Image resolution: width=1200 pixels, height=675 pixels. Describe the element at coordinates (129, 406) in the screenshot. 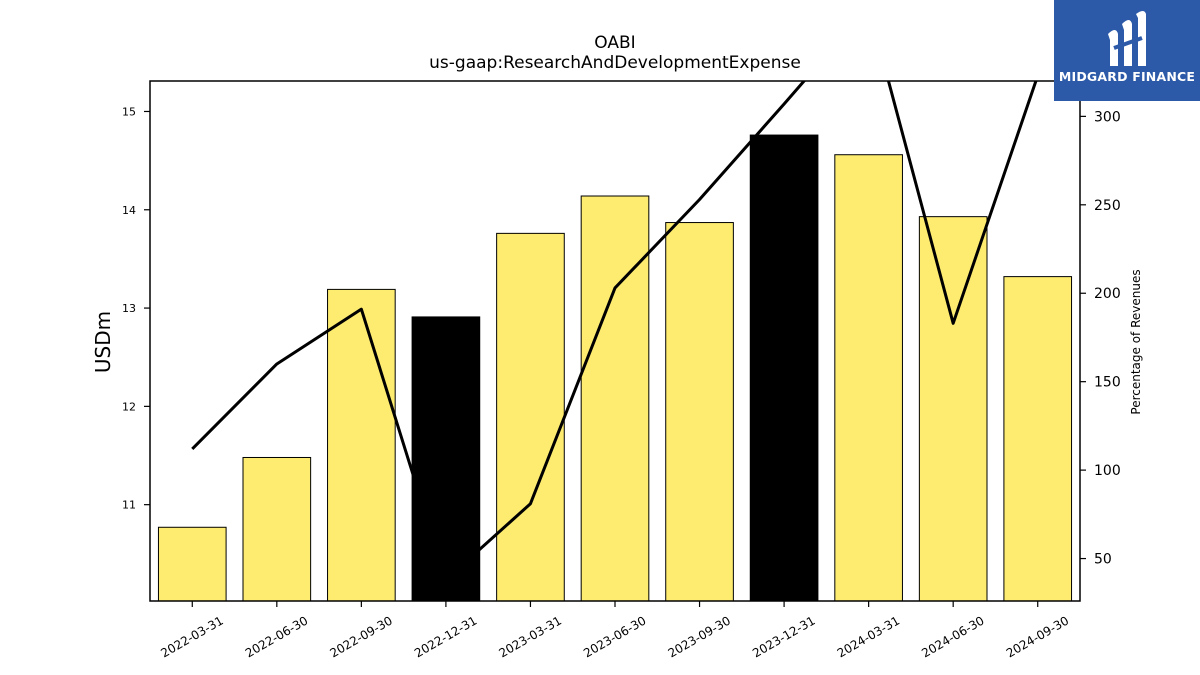

I see `y-tick-label-12: 12` at that location.